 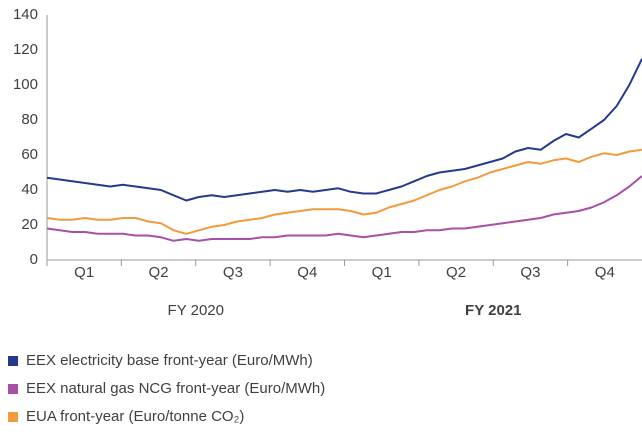 I want to click on series-line, so click(x=344, y=208).